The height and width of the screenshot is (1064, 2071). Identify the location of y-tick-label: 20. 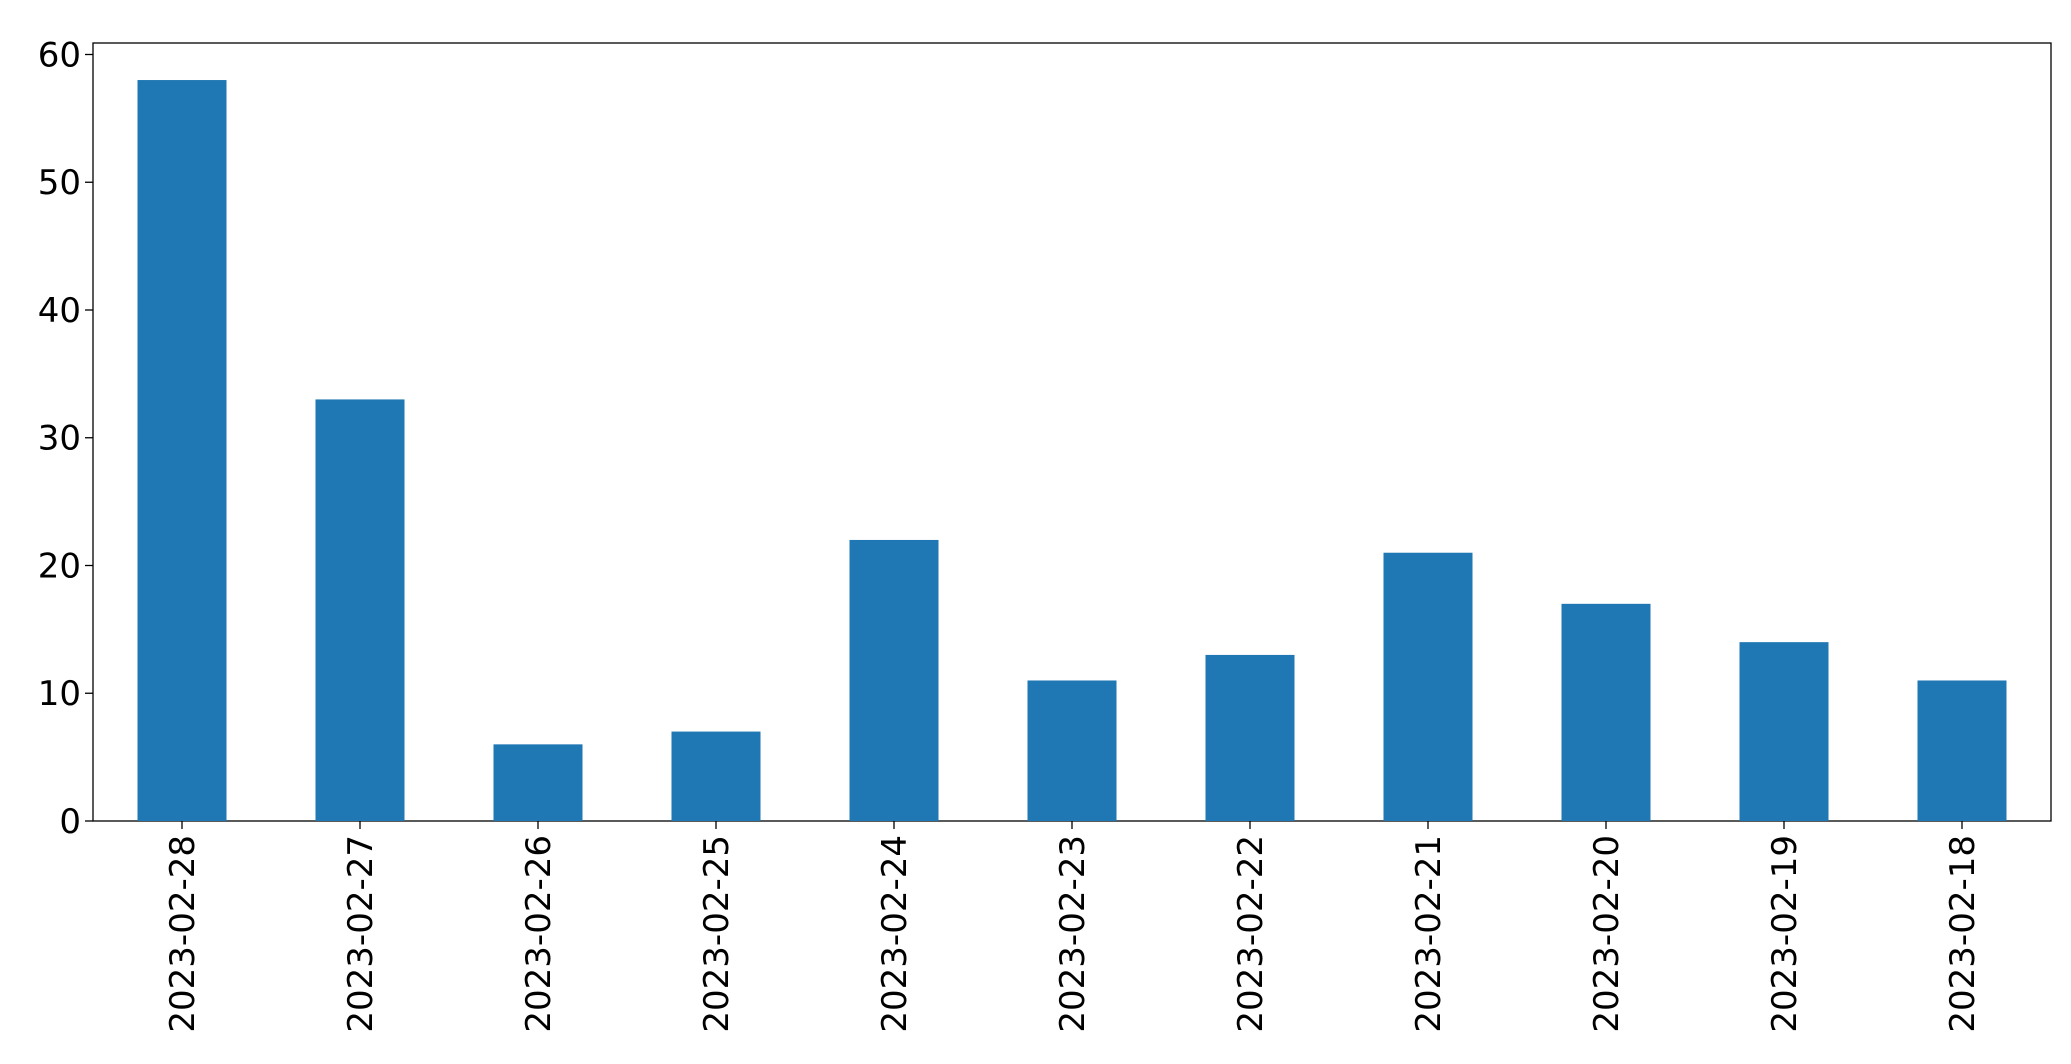
(59, 566).